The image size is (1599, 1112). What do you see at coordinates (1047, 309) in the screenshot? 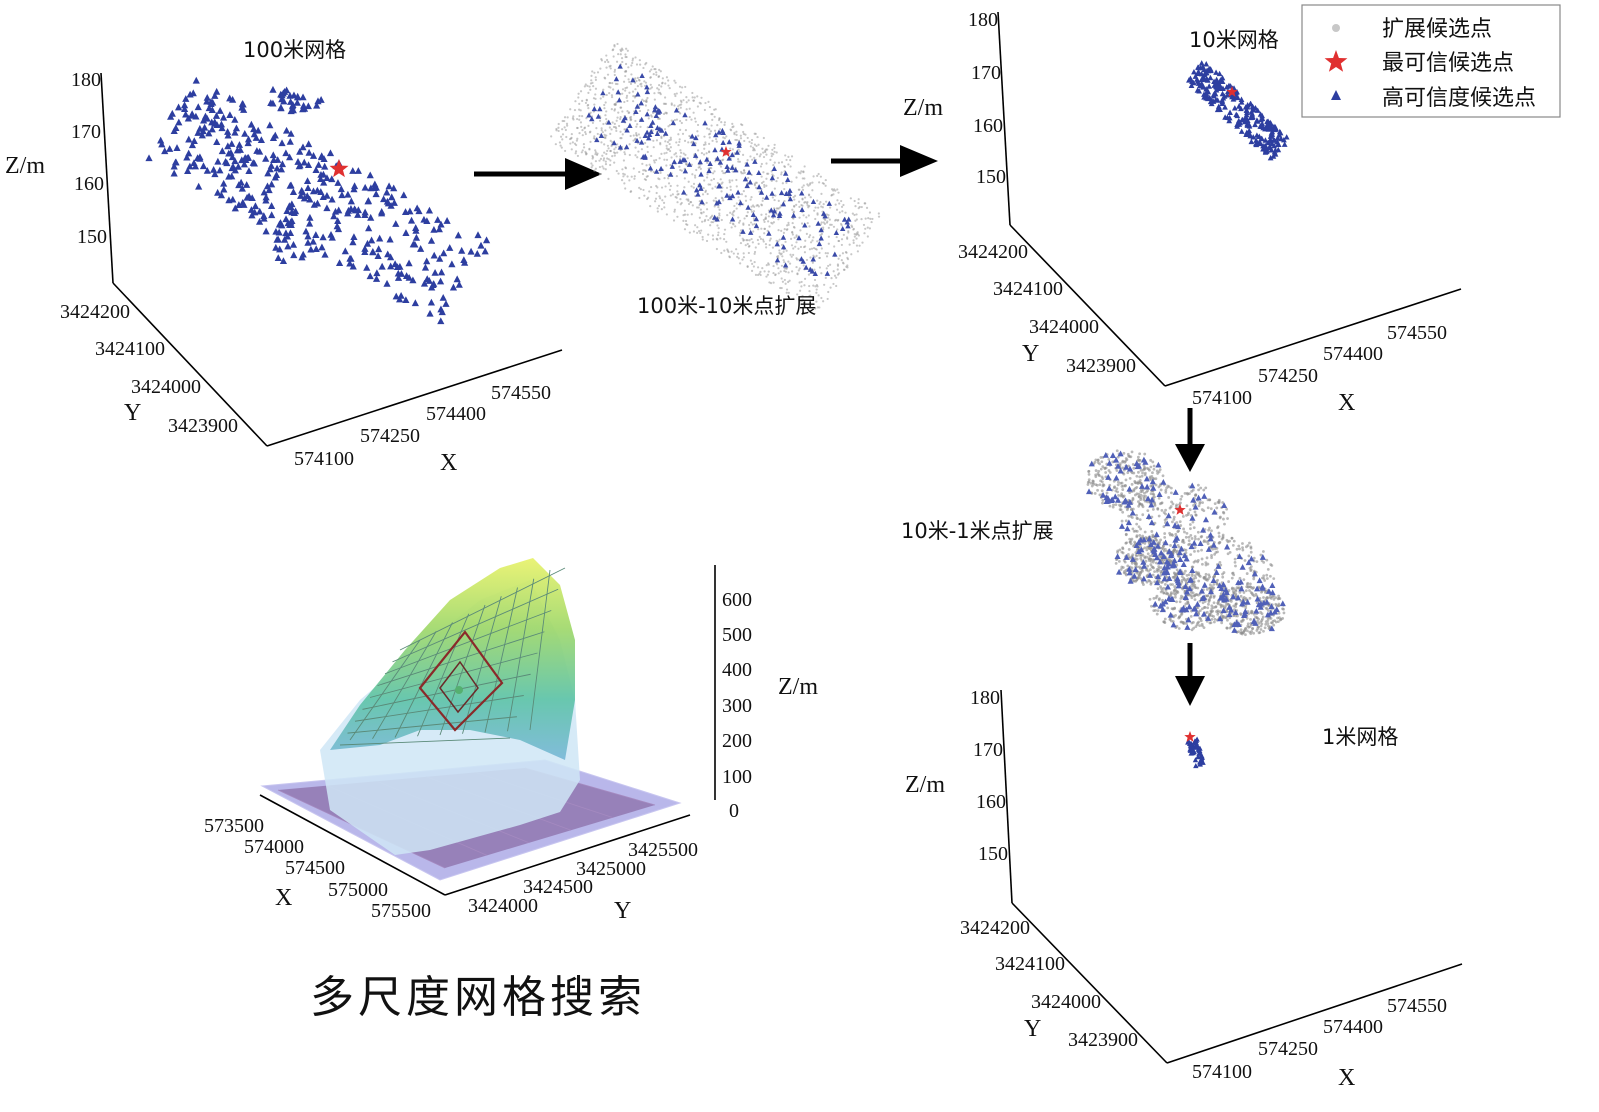
I see `y-ticks-10m: 3424200 3424100 3424000 3423900` at bounding box center [1047, 309].